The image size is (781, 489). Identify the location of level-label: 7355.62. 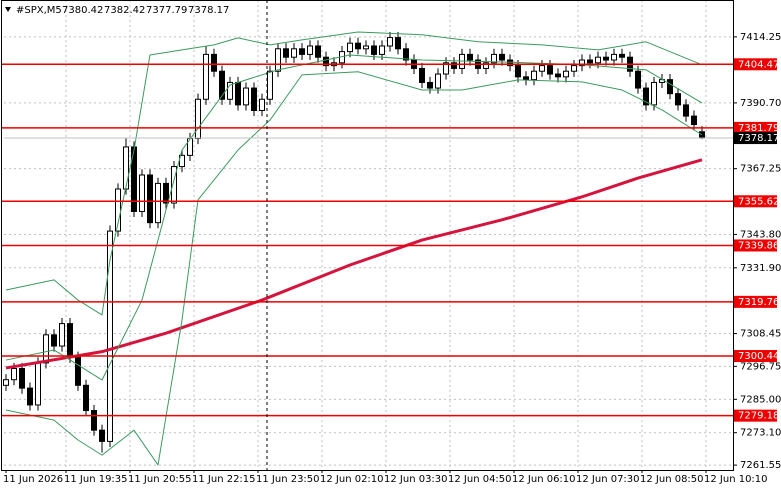
(758, 201).